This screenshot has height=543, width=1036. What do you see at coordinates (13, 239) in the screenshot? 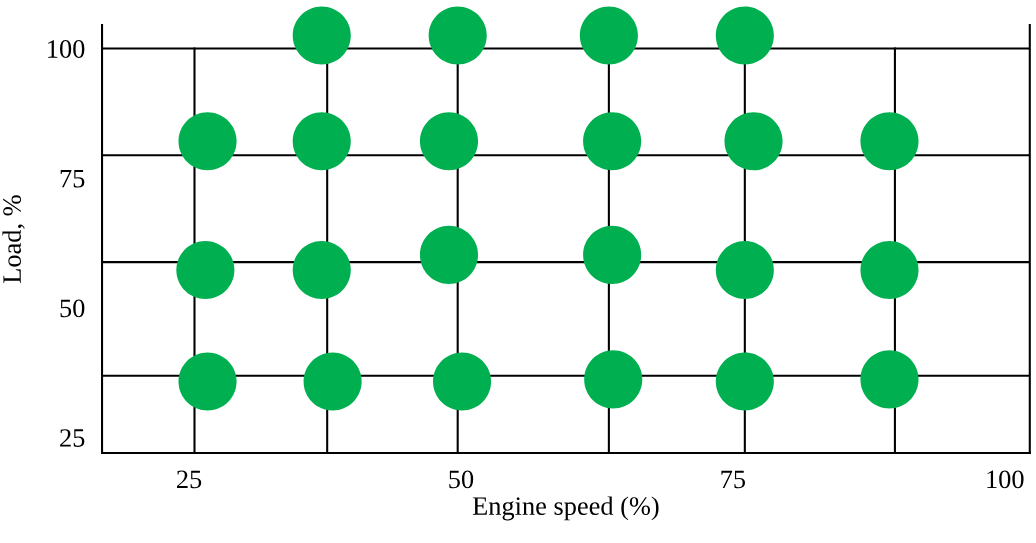
I see `y-axis-title: Load, %` at bounding box center [13, 239].